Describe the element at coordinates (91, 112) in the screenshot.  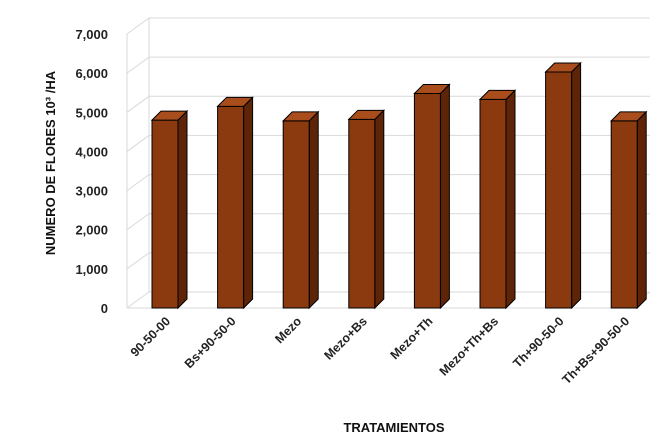
I see `y-tick-label: 5,000` at that location.